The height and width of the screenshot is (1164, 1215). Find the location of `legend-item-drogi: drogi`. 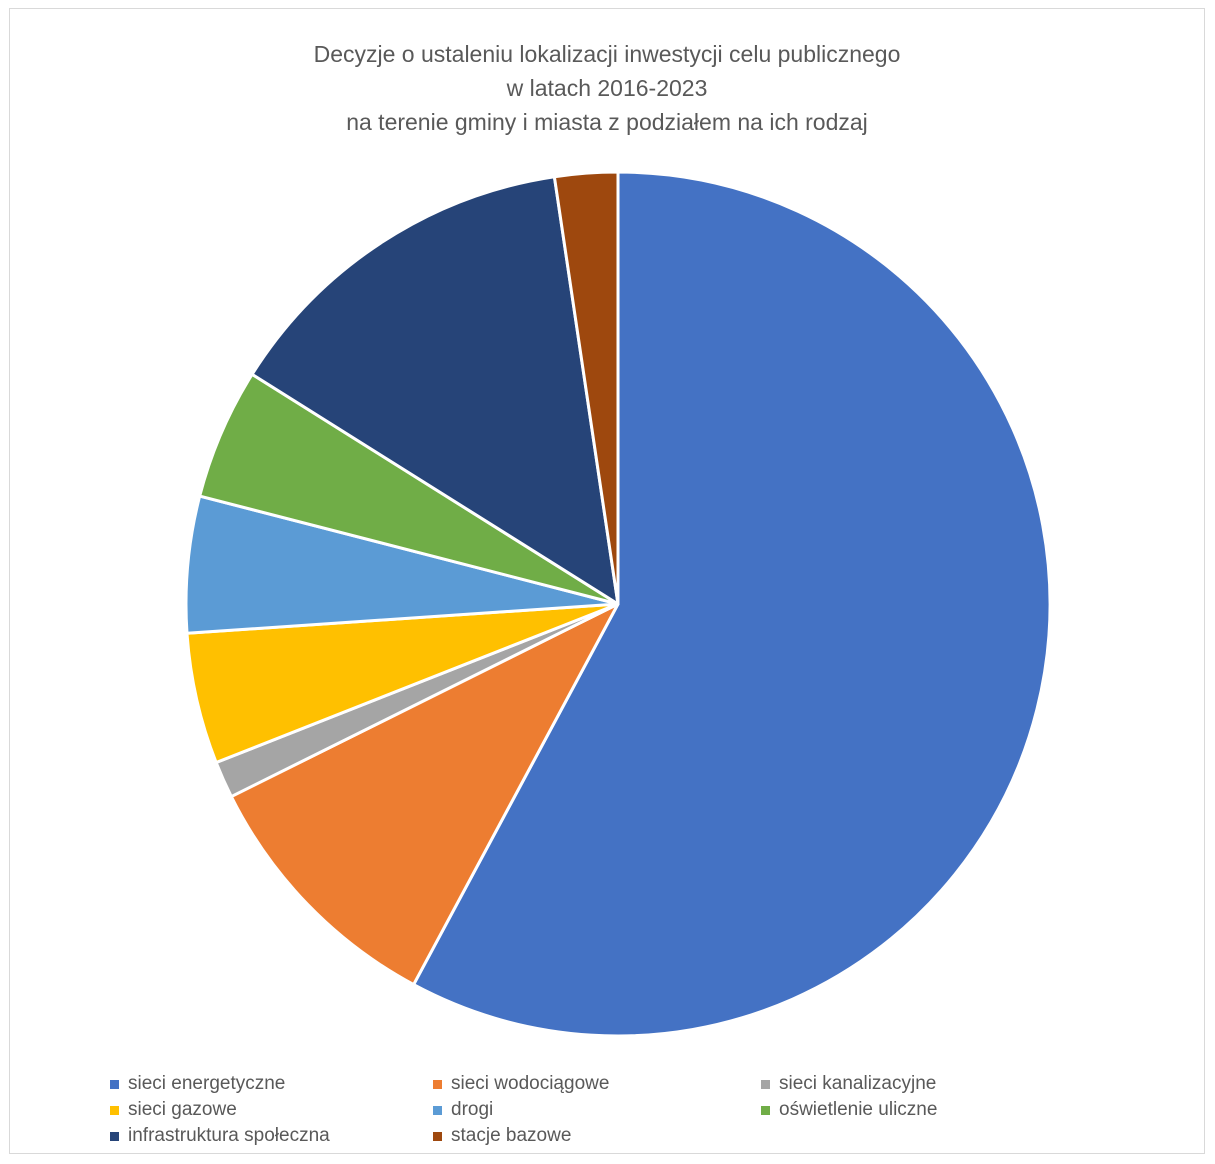

legend-item-drogi: drogi is located at coordinates (463, 1110).